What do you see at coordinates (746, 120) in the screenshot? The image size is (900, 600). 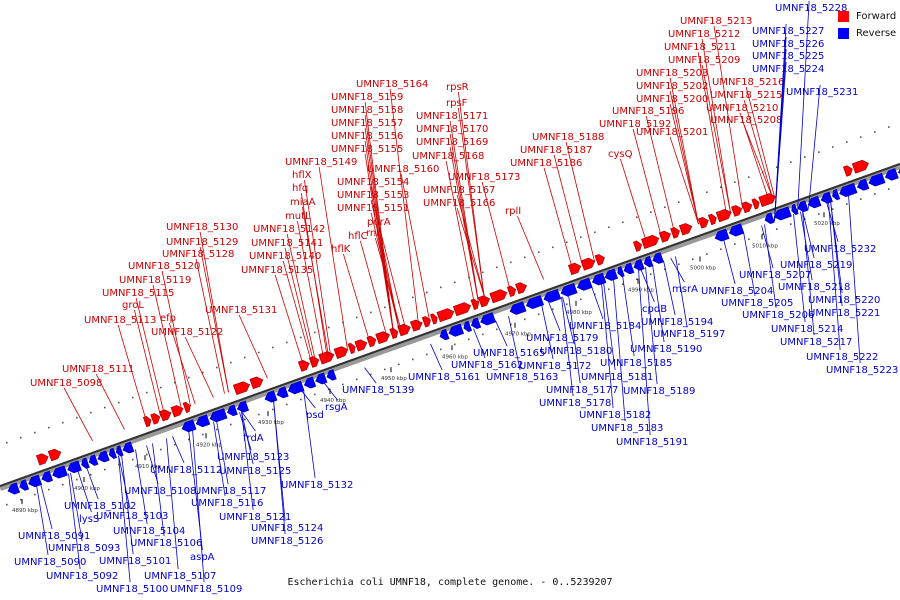 I see `forward-gene-label: UMNF18_5208` at bounding box center [746, 120].